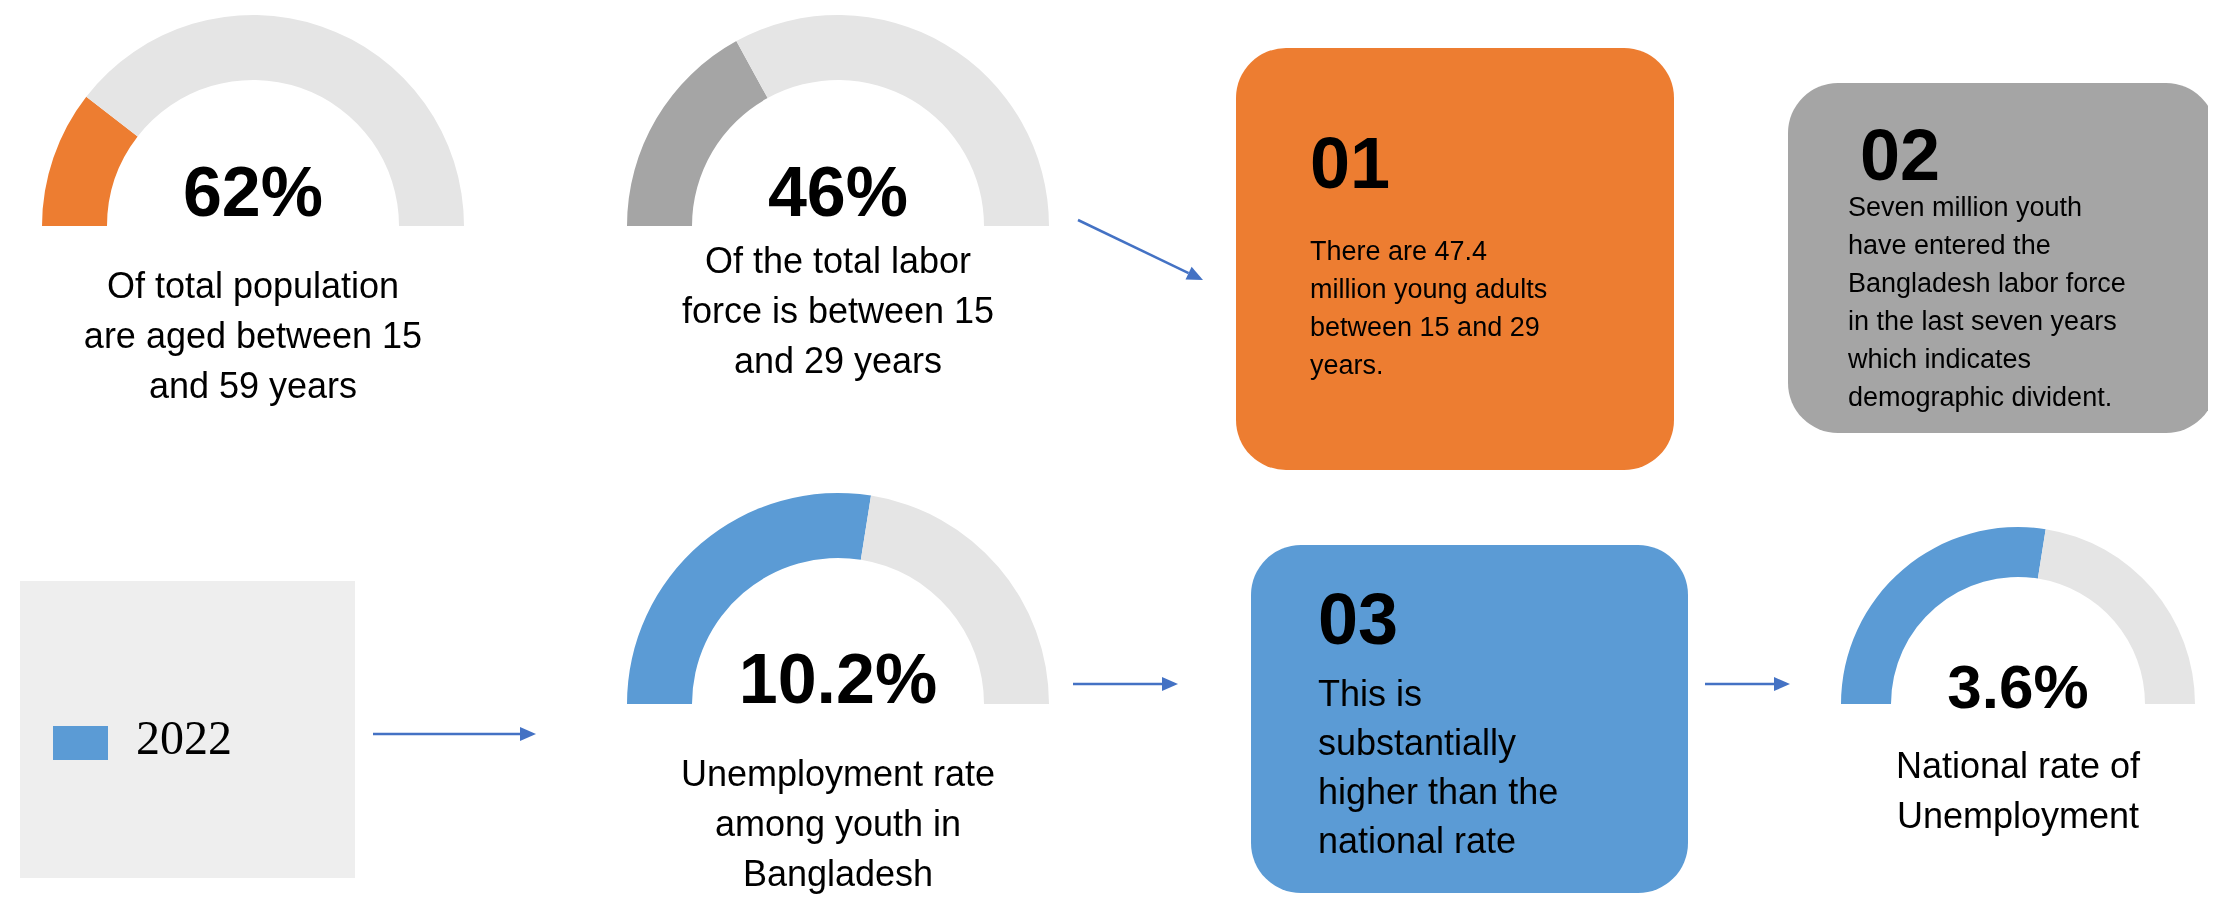 The width and height of the screenshot is (2216, 898). Describe the element at coordinates (1429, 308) in the screenshot. I see `text: There are 47.4 million young adults between 15 and 29 years.` at that location.